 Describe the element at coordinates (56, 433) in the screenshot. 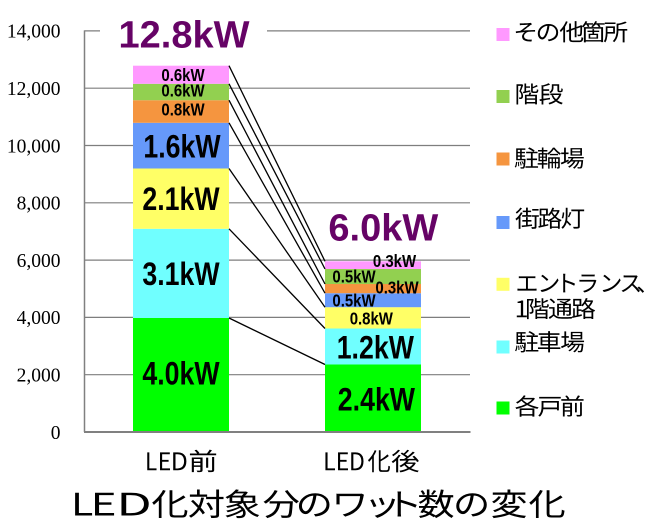

I see `svg-text: 0` at that location.